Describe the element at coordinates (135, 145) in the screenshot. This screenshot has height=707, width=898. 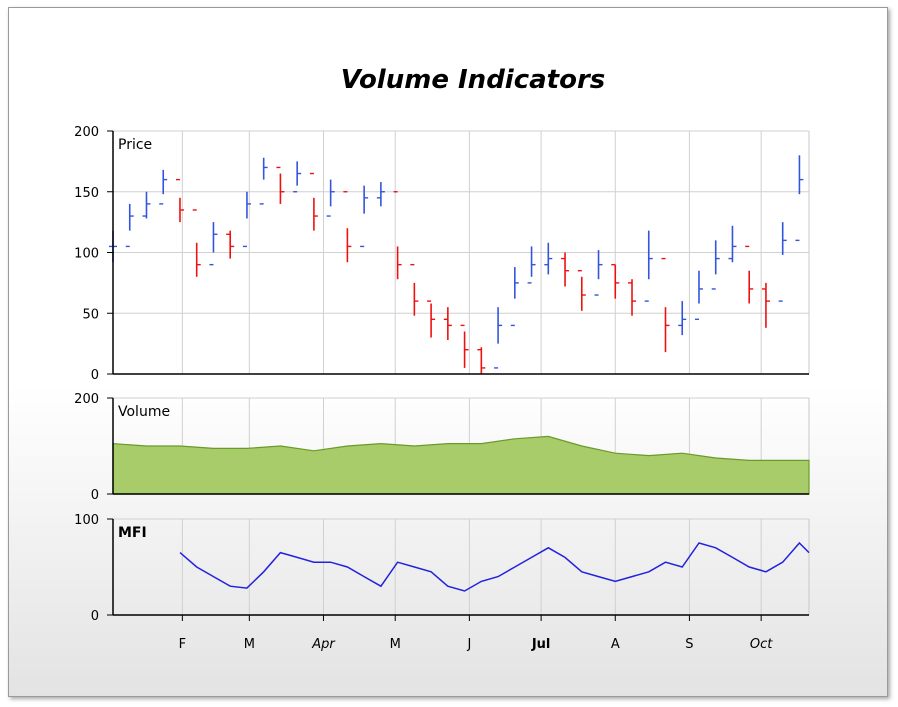
I see `panel-label-price: Price` at that location.